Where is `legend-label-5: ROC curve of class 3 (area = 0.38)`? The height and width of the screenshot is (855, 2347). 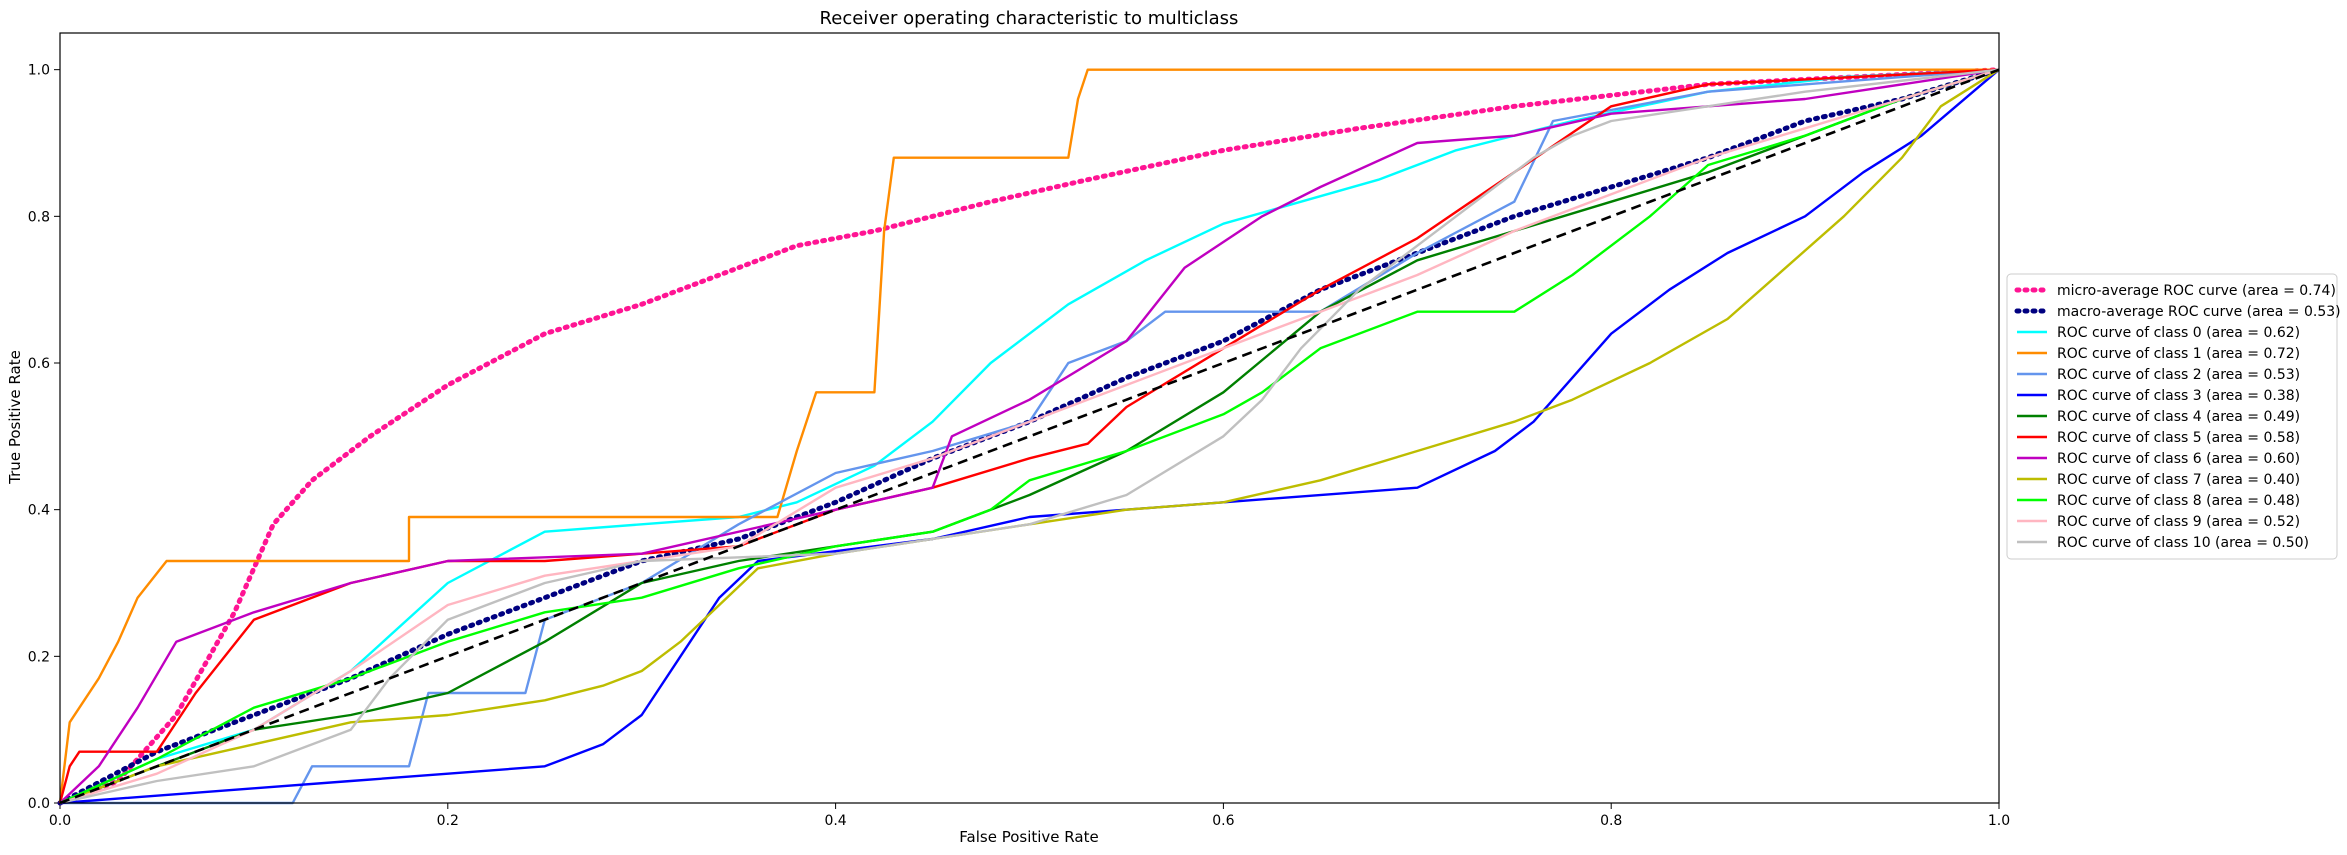 legend-label-5: ROC curve of class 3 (area = 0.38) is located at coordinates (2178, 396).